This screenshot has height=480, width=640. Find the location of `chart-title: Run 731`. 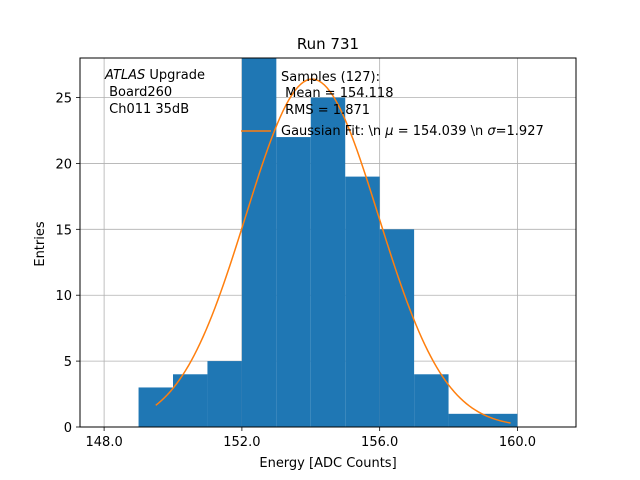

chart-title: Run 731 is located at coordinates (328, 44).